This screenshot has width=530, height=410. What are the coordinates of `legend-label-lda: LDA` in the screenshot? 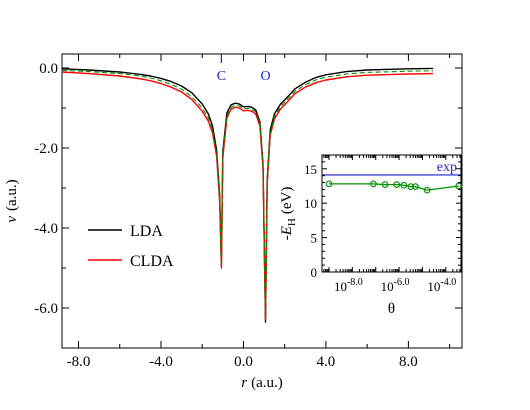 It's located at (146, 231).